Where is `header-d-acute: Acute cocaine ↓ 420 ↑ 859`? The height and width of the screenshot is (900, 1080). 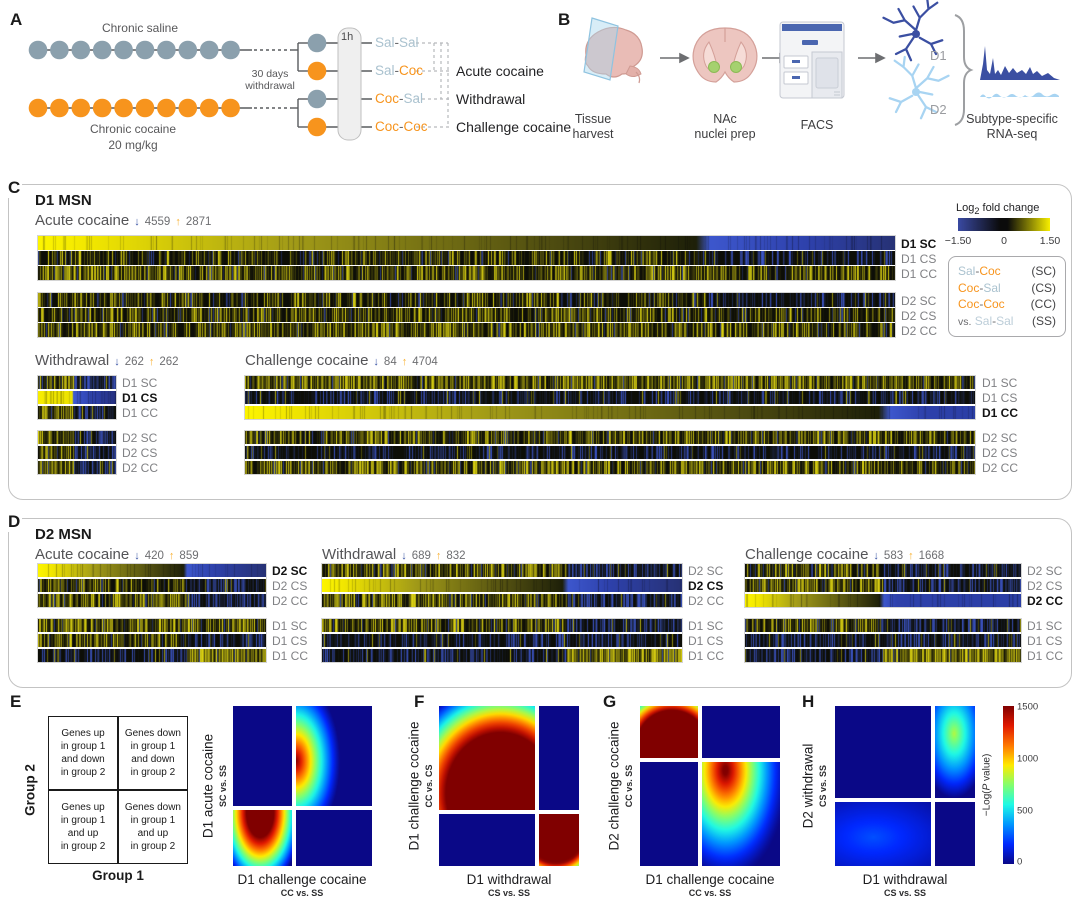 header-d-acute: Acute cocaine ↓ 420 ↑ 859 is located at coordinates (117, 554).